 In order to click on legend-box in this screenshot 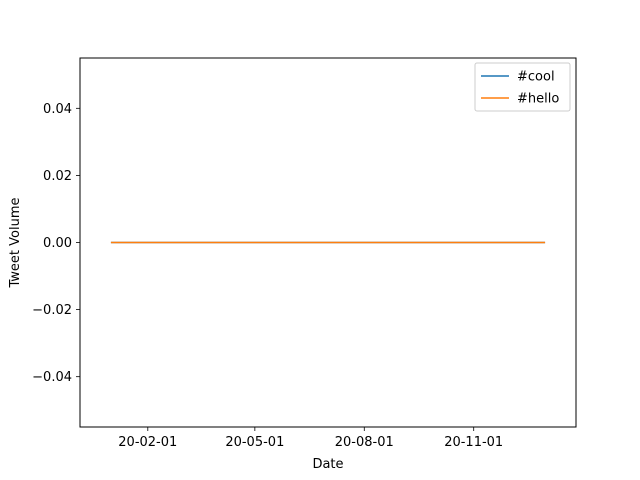, I will do `click(522, 87)`.